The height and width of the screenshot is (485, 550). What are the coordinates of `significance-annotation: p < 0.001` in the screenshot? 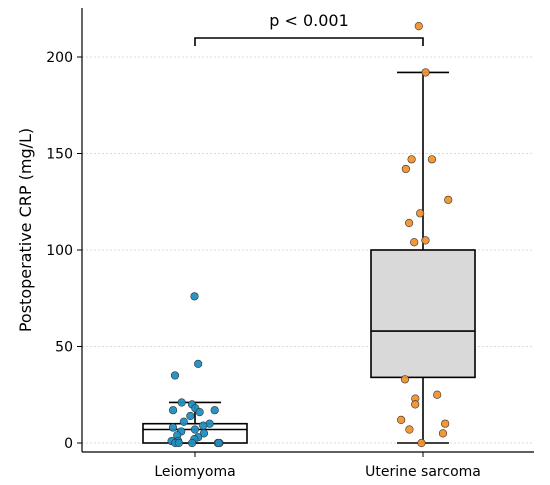 It's located at (309, 28).